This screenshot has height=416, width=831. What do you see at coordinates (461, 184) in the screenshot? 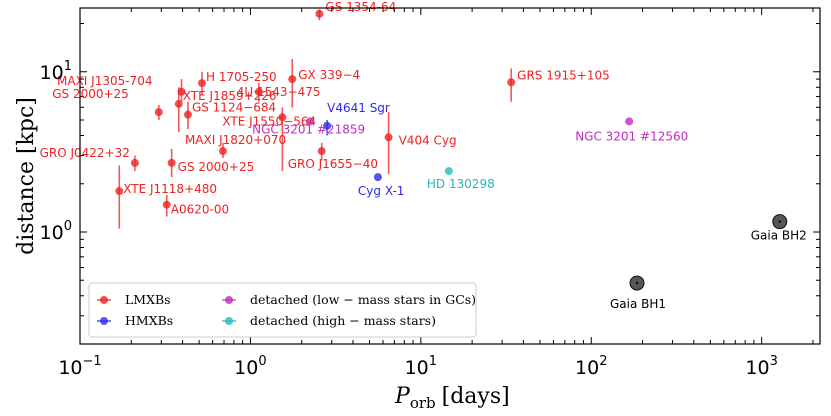
I see `point-label: HD 130298` at bounding box center [461, 184].